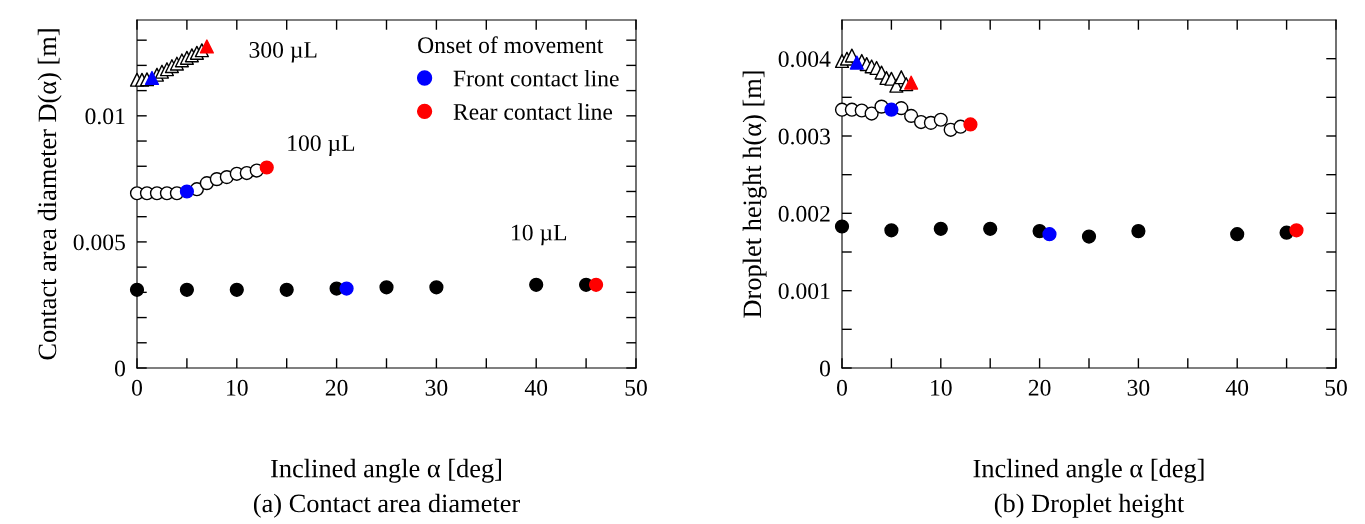 The image size is (1365, 524). Describe the element at coordinates (533, 111) in the screenshot. I see `legend-label: Rear contact line` at that location.